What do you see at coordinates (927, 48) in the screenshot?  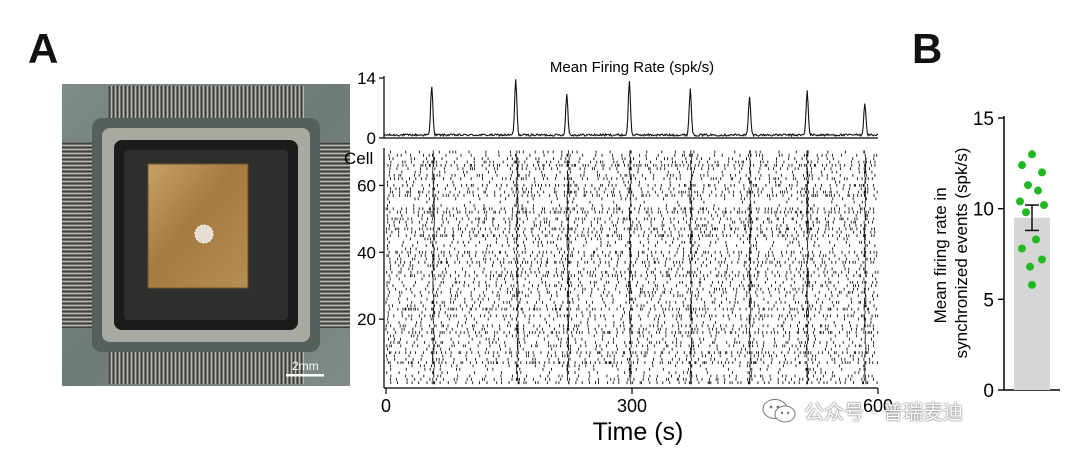 I see `panel-label-b: B` at bounding box center [927, 48].